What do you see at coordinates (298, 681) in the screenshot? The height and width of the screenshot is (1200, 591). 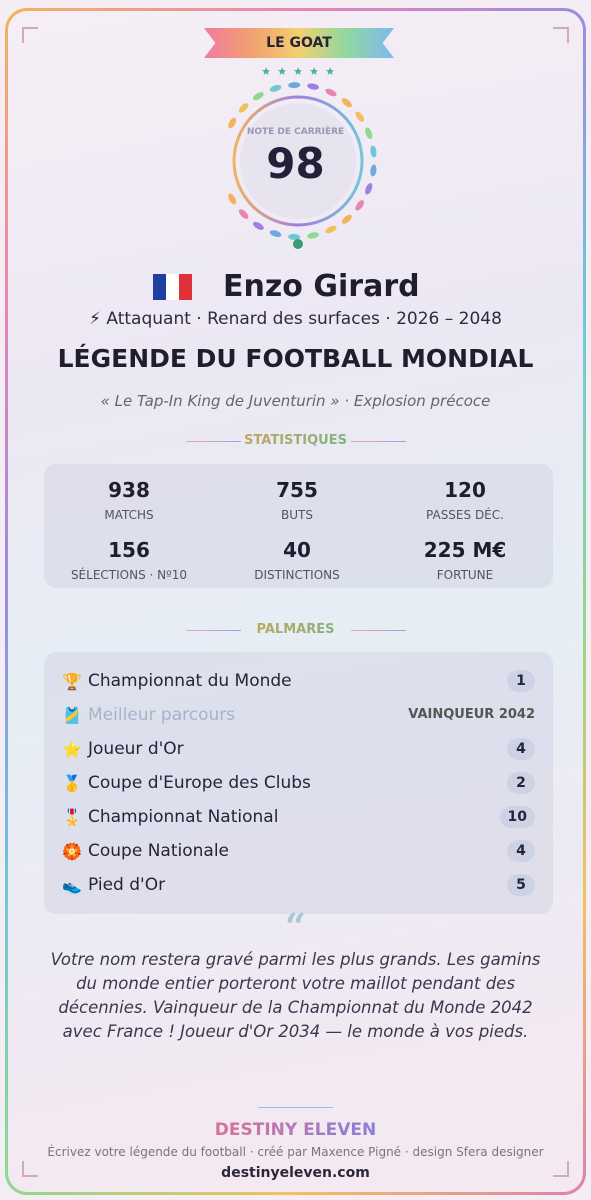 I see `palmares-row: 🏆 Championnat du Monde 1` at bounding box center [298, 681].